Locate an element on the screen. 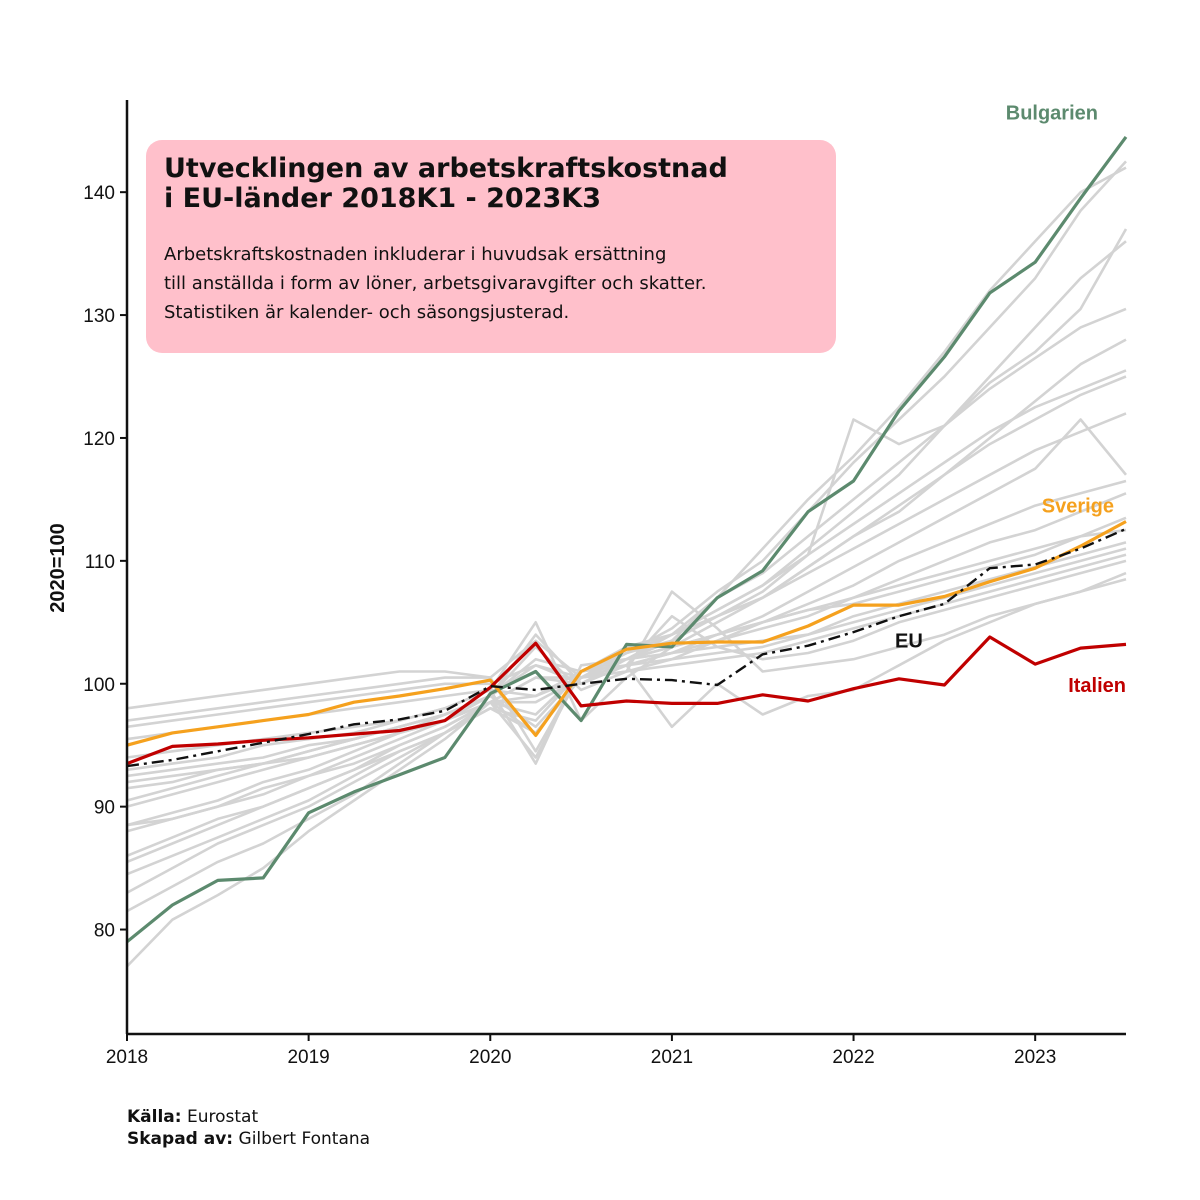 The width and height of the screenshot is (1200, 1200). x-tick-label: 2021 is located at coordinates (672, 1057).